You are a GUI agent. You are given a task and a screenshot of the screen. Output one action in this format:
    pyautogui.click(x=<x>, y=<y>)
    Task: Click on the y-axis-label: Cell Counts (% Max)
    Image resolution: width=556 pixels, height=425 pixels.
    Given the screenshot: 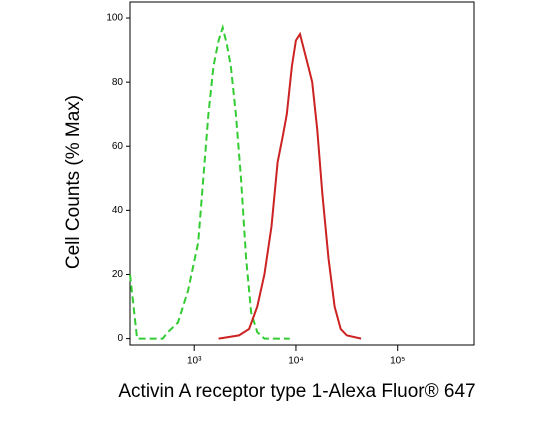 What is the action you would take?
    pyautogui.click(x=73, y=182)
    